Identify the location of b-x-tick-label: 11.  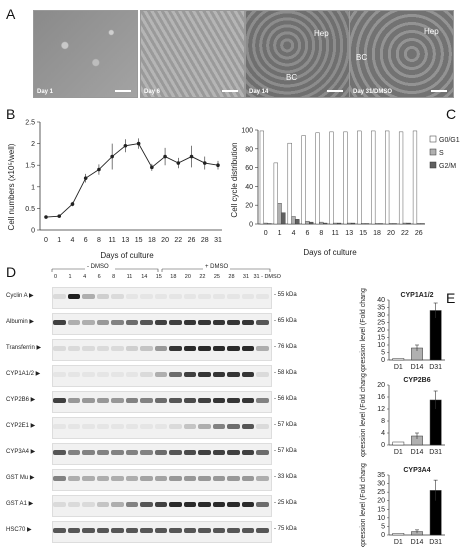
(112, 240).